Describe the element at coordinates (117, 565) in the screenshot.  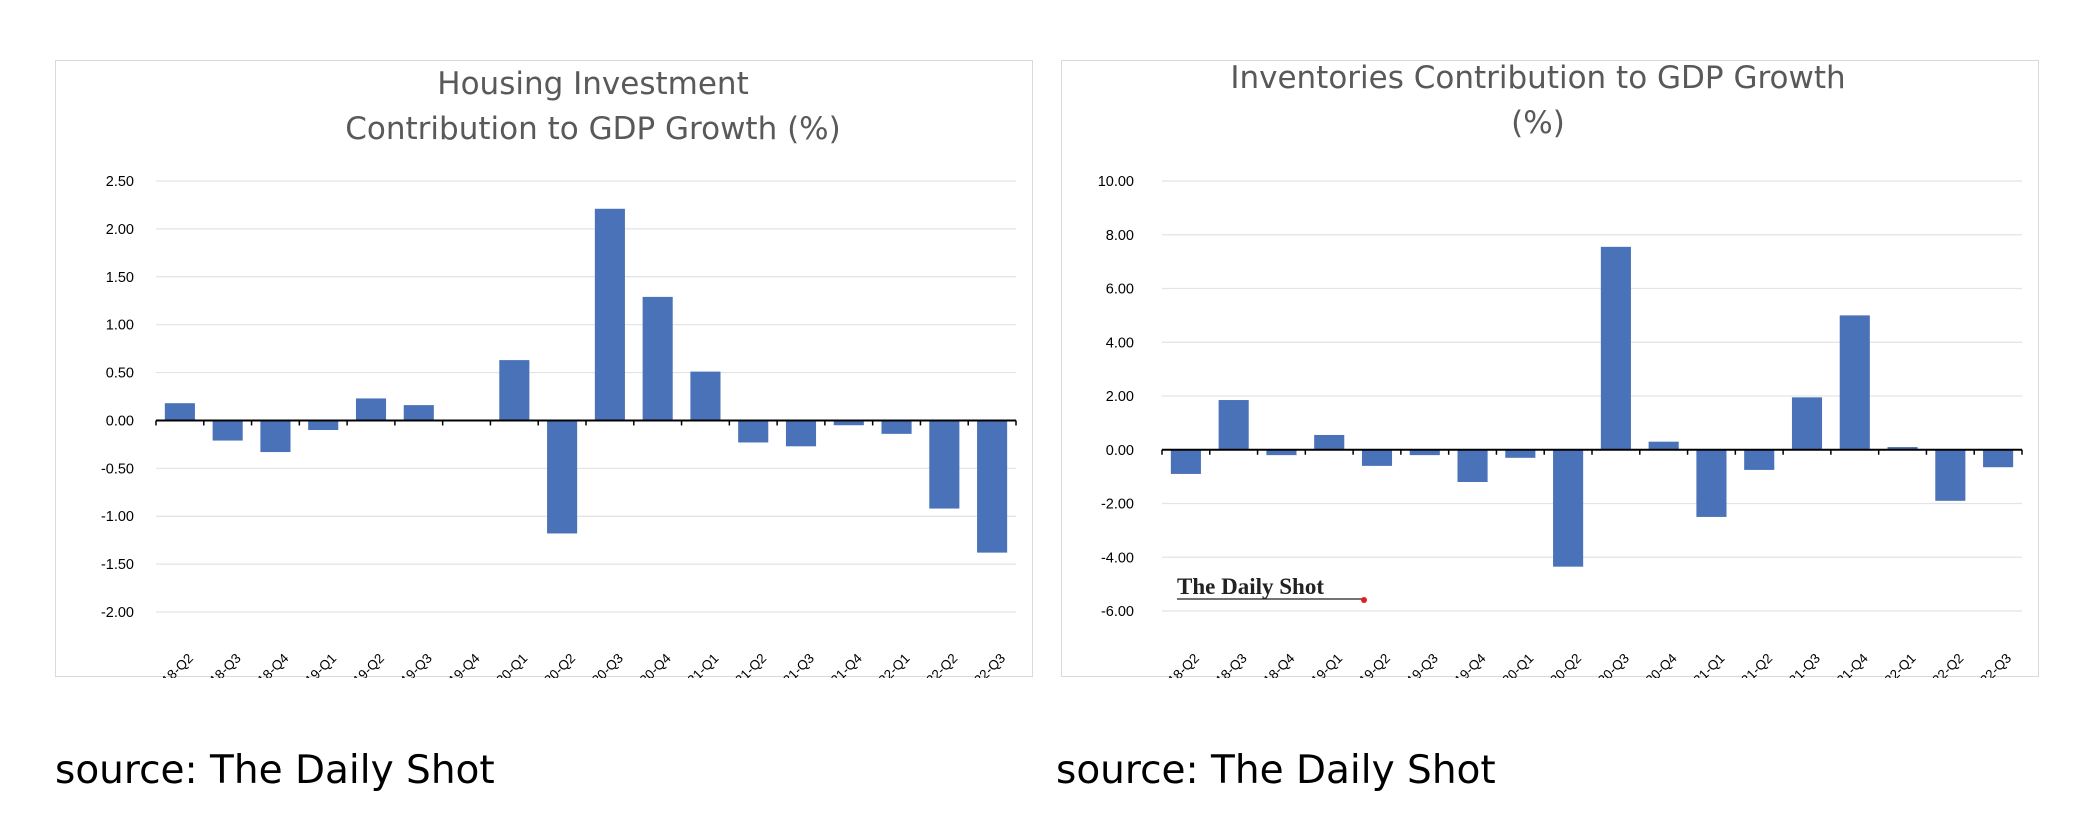
I see `y-tick-label: -1.50` at that location.